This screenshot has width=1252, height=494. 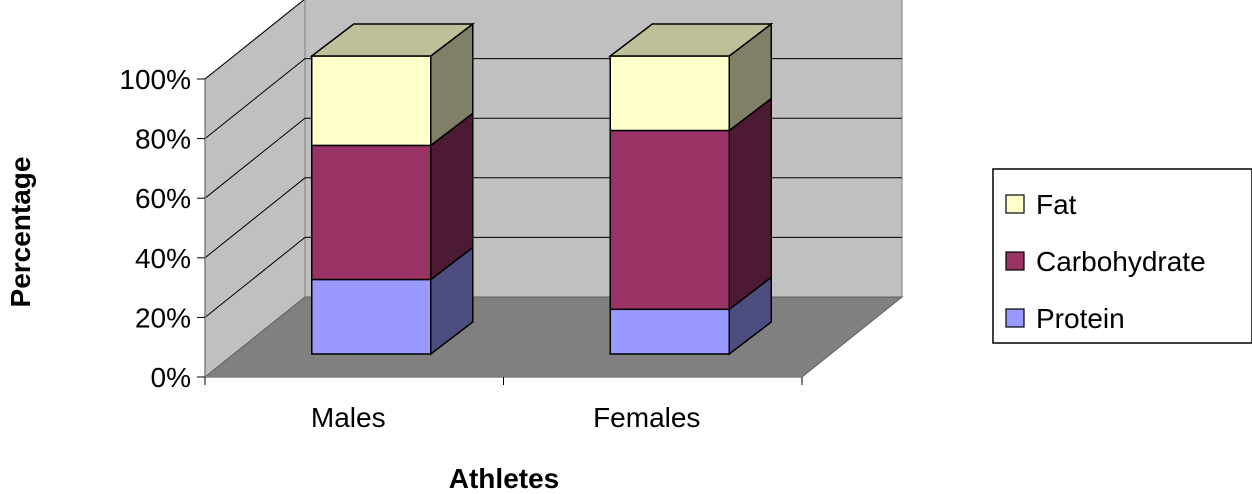 What do you see at coordinates (1080, 318) in the screenshot?
I see `legend-label: Protein` at bounding box center [1080, 318].